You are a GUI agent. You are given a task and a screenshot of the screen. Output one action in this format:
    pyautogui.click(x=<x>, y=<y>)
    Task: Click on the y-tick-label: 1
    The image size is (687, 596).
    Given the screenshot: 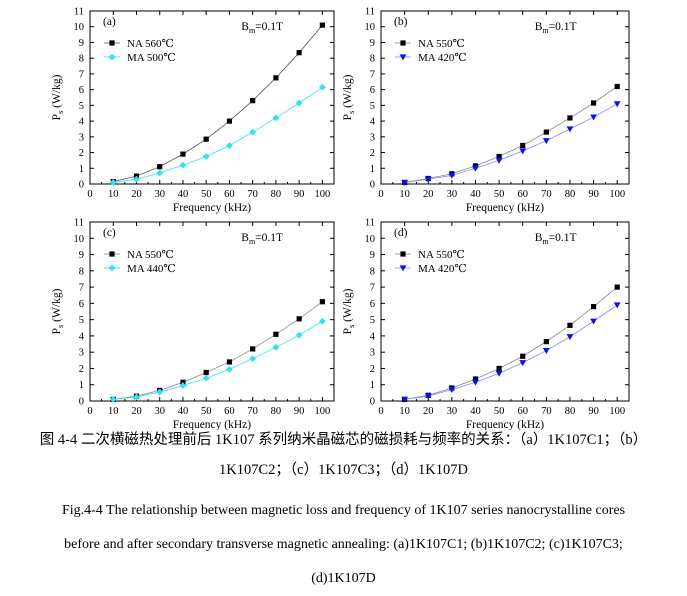 What is the action you would take?
    pyautogui.click(x=81, y=385)
    